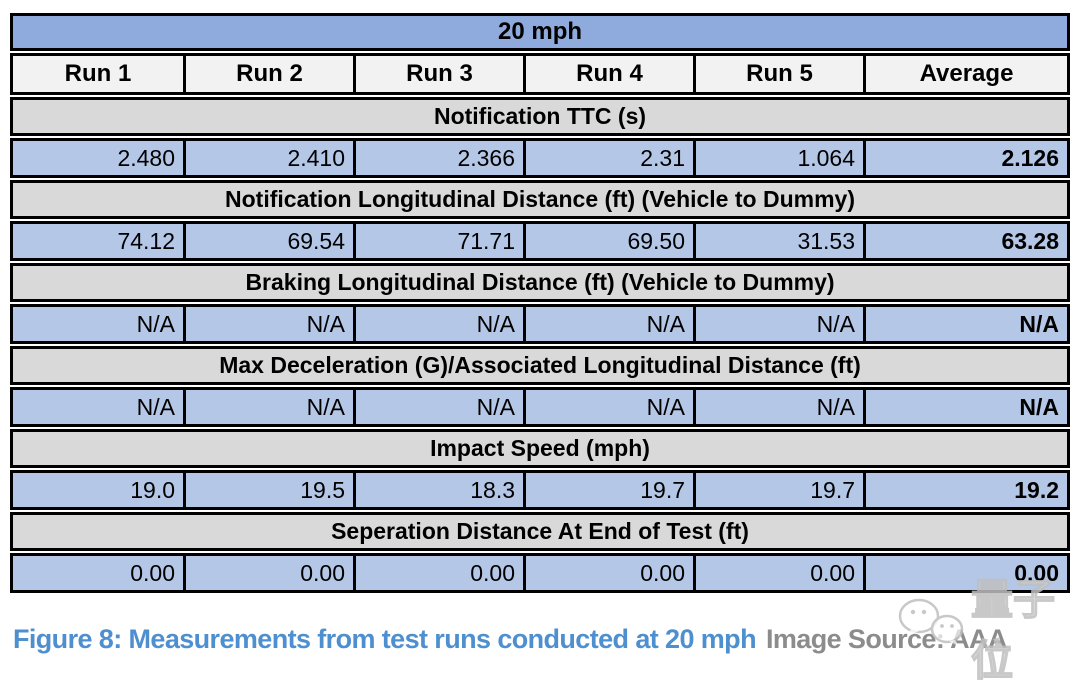 The width and height of the screenshot is (1080, 688). Describe the element at coordinates (98, 73) in the screenshot. I see `column-header-run1: Run 1` at that location.